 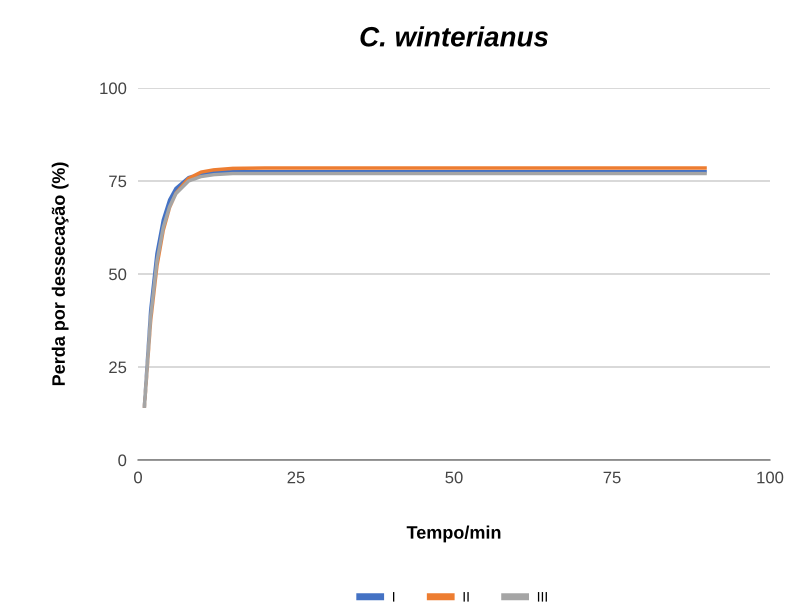 What do you see at coordinates (117, 182) in the screenshot?
I see `y-tick-label: 75` at bounding box center [117, 182].